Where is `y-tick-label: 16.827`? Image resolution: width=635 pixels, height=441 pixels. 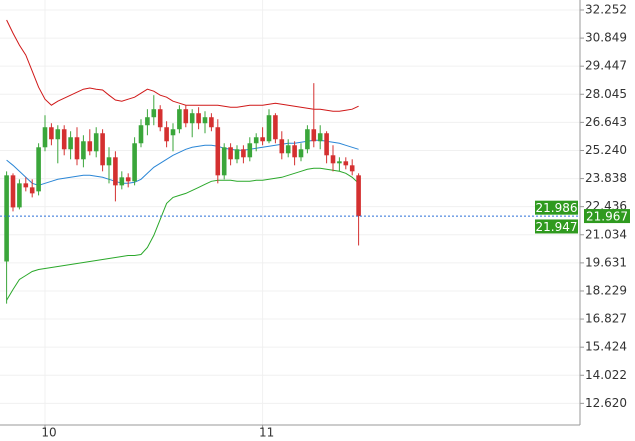 y-tick-label: 16.827 is located at coordinates (606, 319).